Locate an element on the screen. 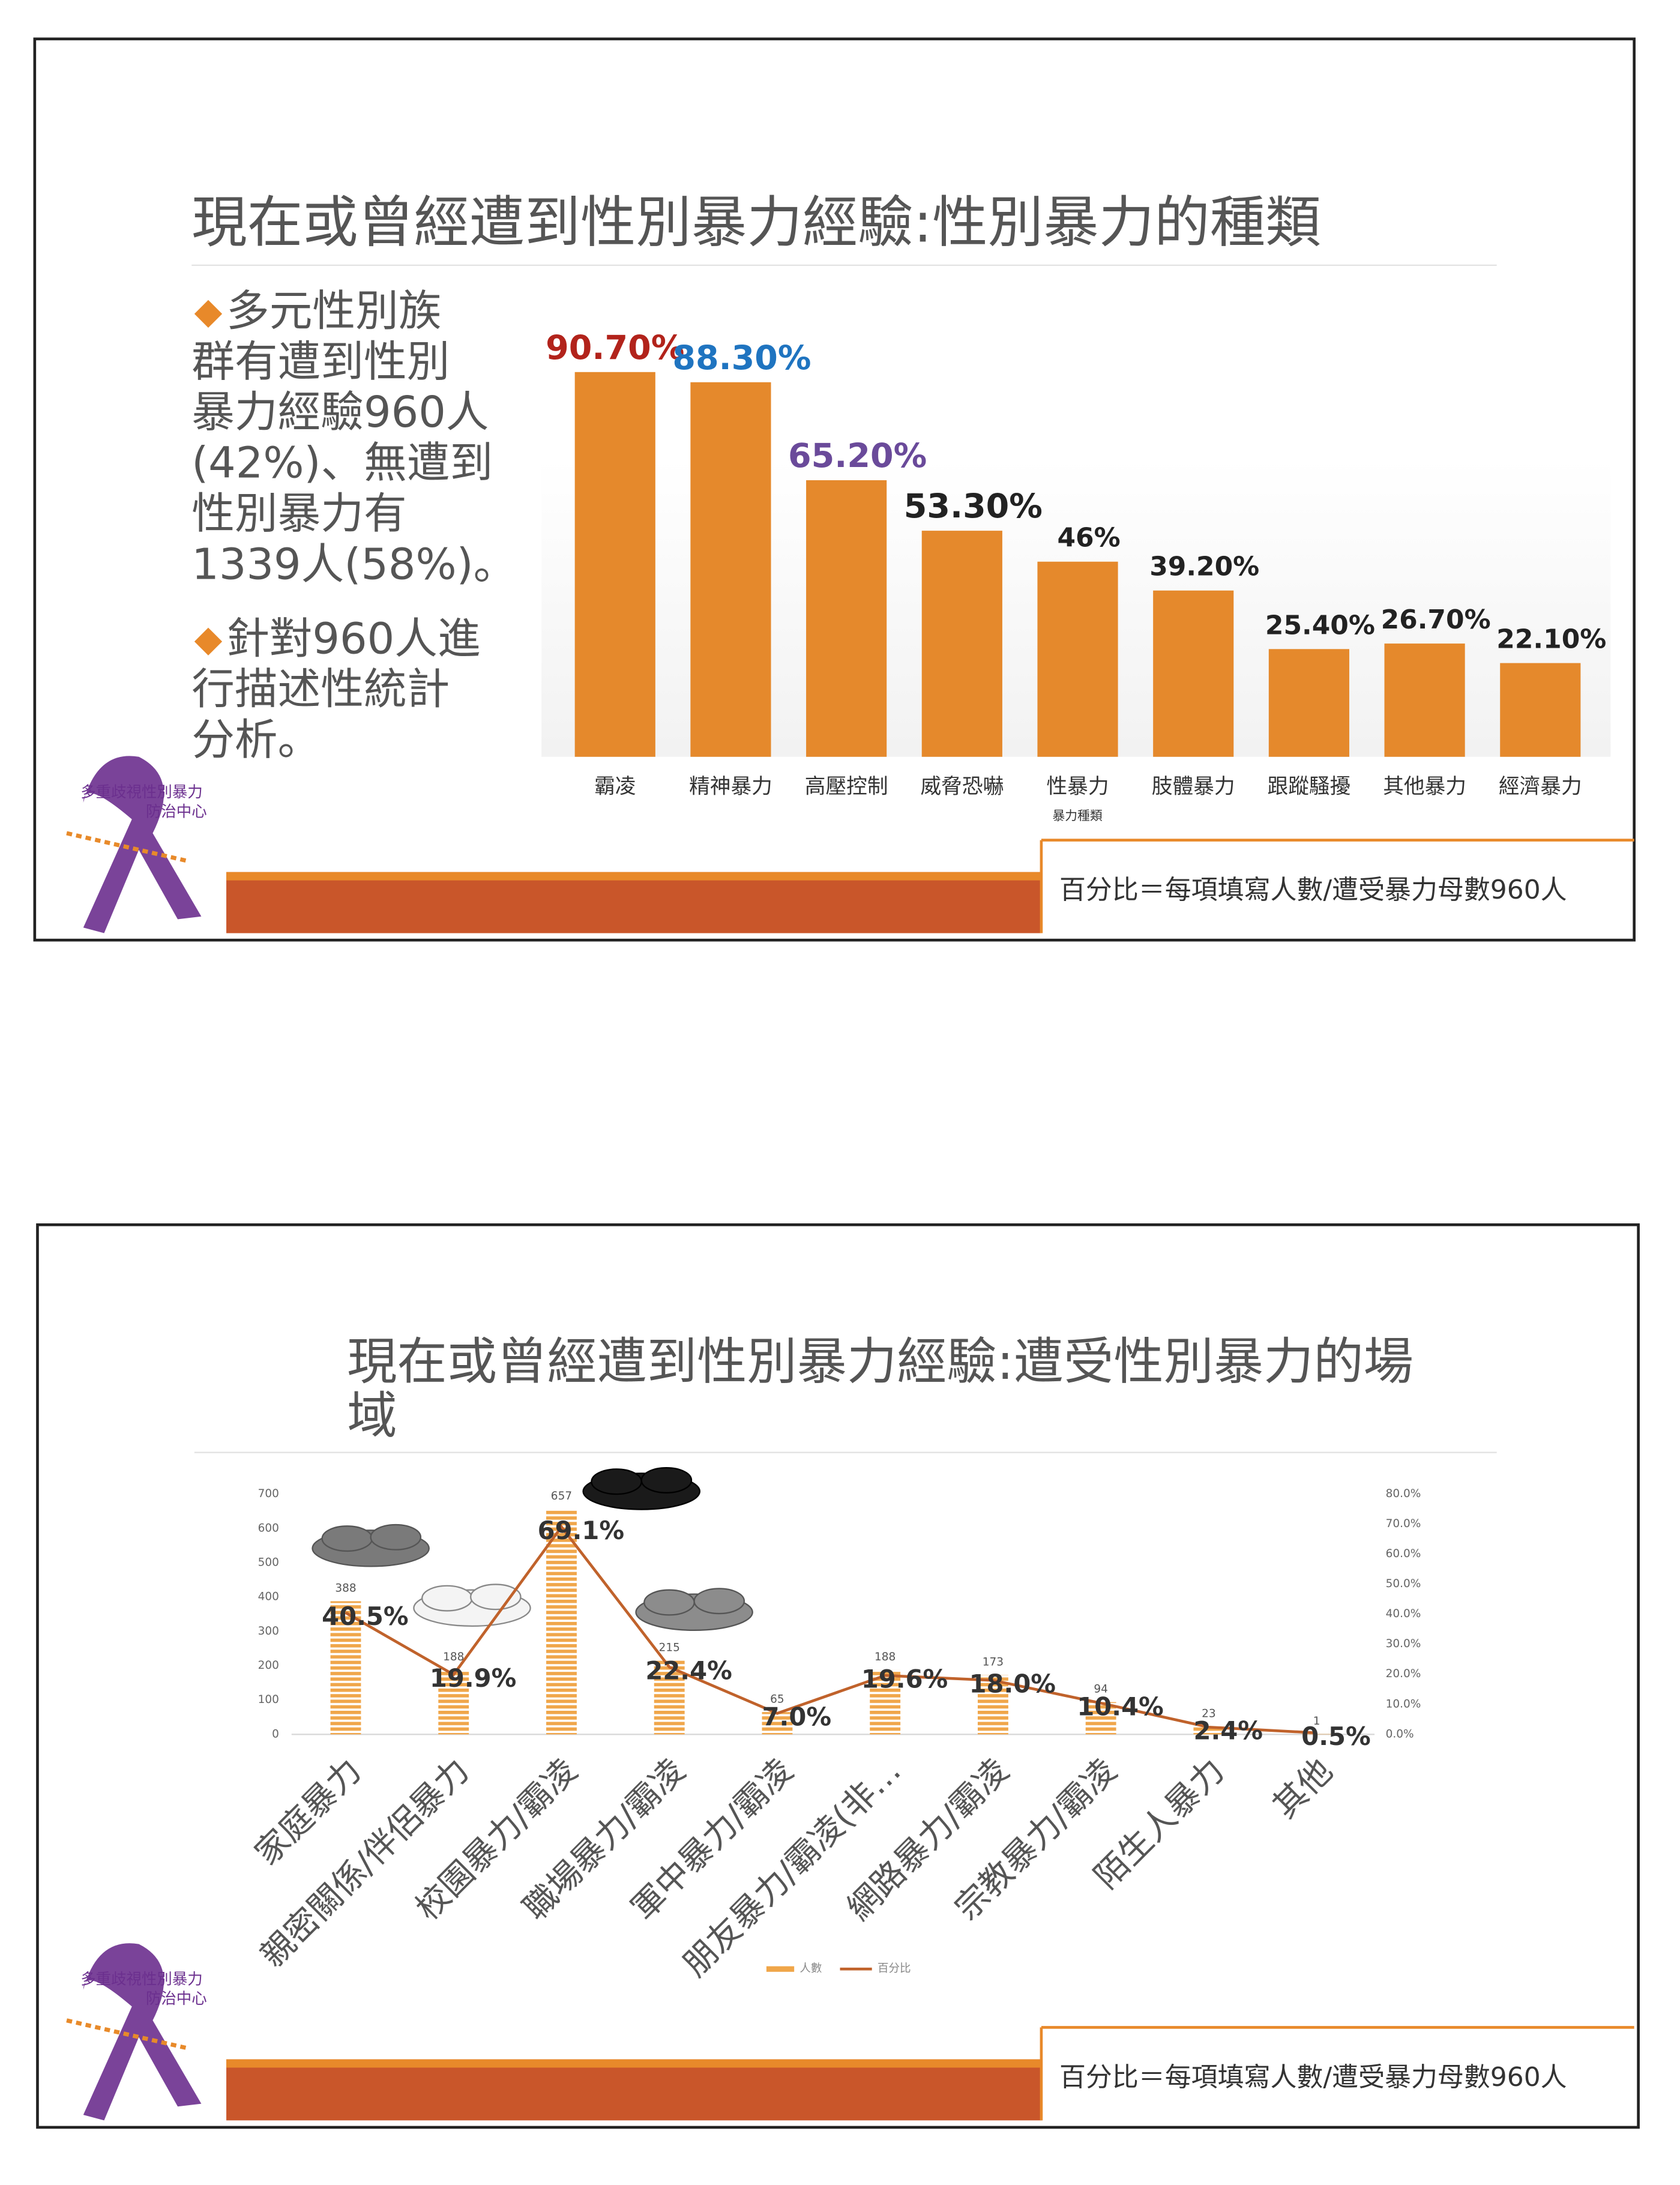 This screenshot has height=2185, width=1680. line-value-label: 19.6% is located at coordinates (905, 1678).